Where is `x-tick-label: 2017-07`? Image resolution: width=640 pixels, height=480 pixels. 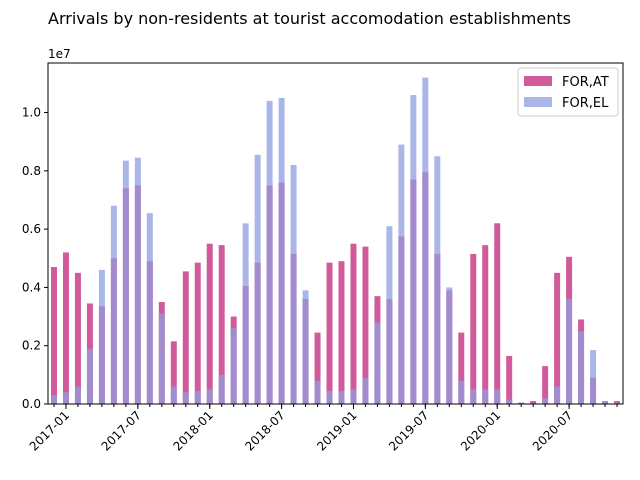
x-tick-label: 2017-07 is located at coordinates (121, 430).